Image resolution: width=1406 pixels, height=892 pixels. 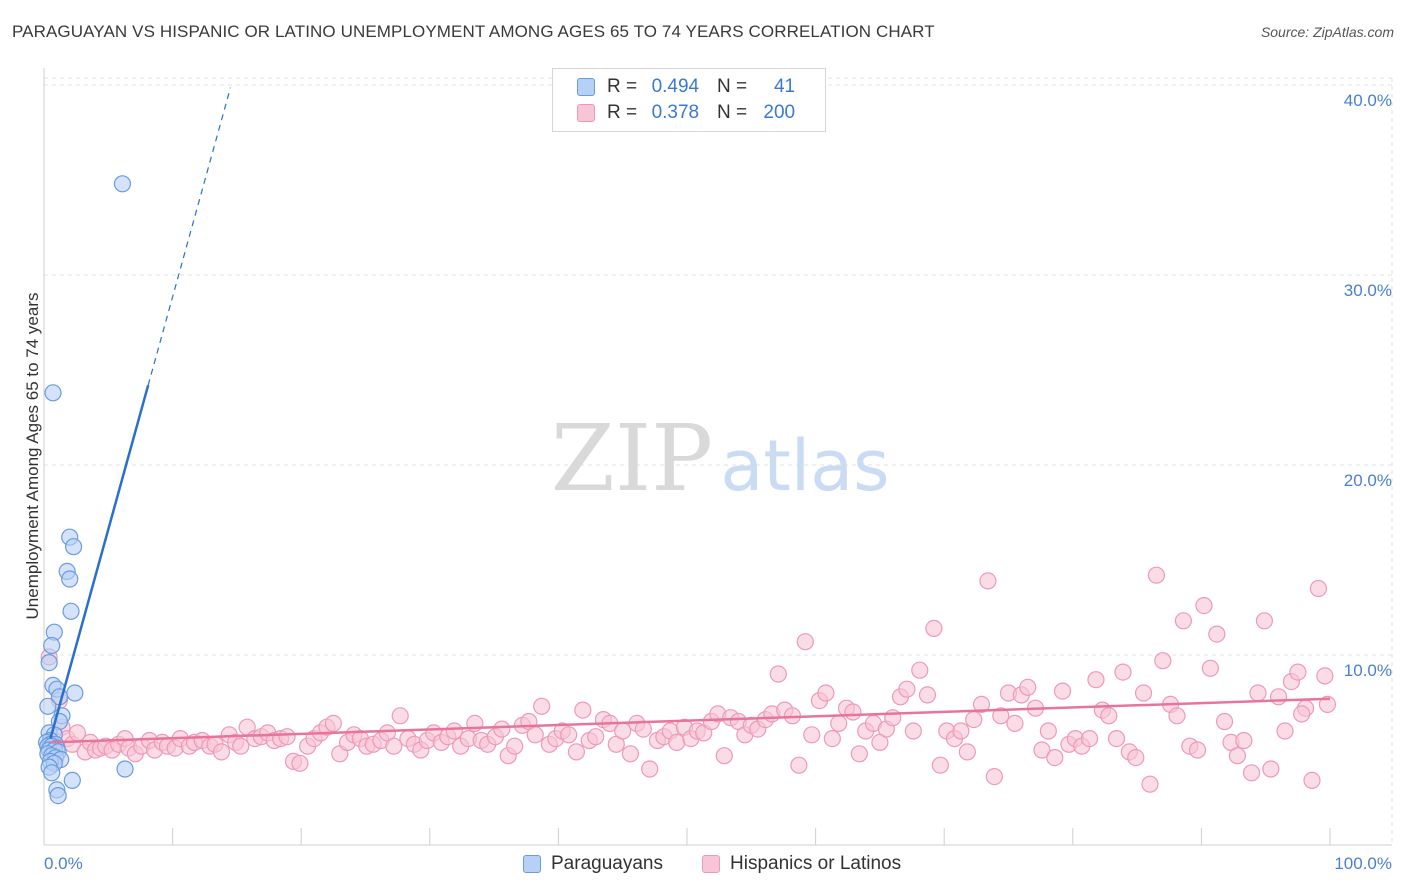 What do you see at coordinates (99, 561) in the screenshot?
I see `paraguayans-trendline` at bounding box center [99, 561].